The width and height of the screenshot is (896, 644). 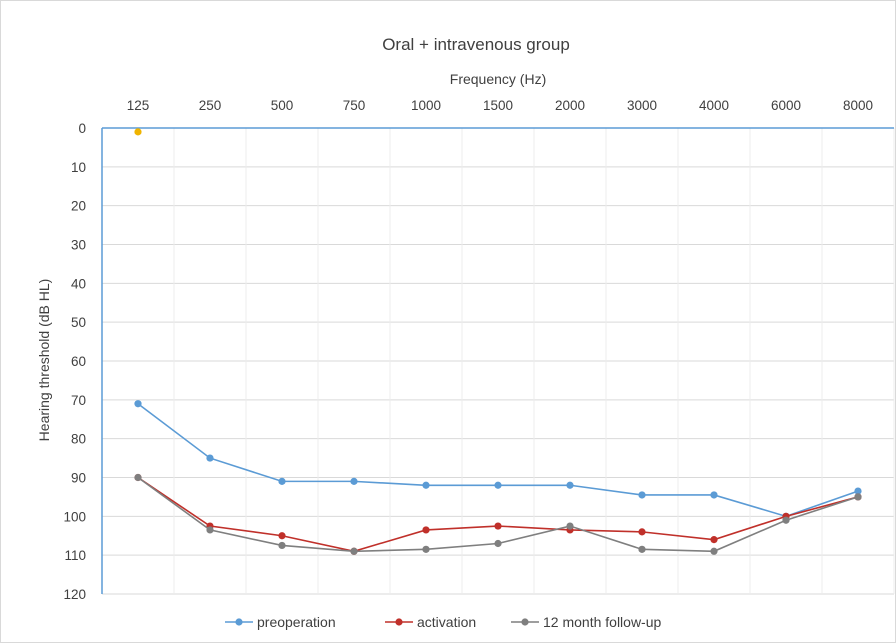 What do you see at coordinates (498, 105) in the screenshot?
I see `x-tick-label: 1500` at bounding box center [498, 105].